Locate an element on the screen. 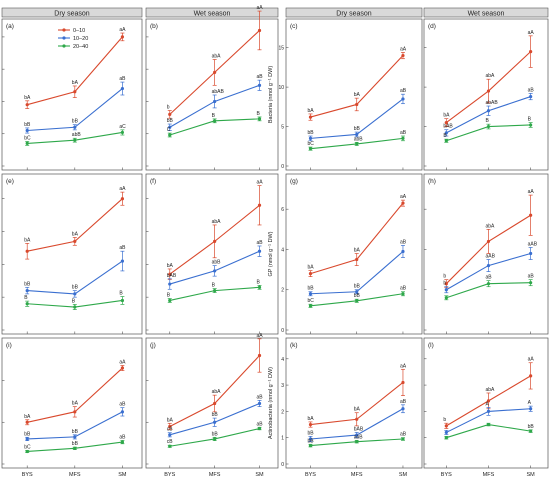 This screenshot has height=500, width=550. y-axis-title: Bacteria (nmol g⁻¹ DW) is located at coordinates (271, 94).